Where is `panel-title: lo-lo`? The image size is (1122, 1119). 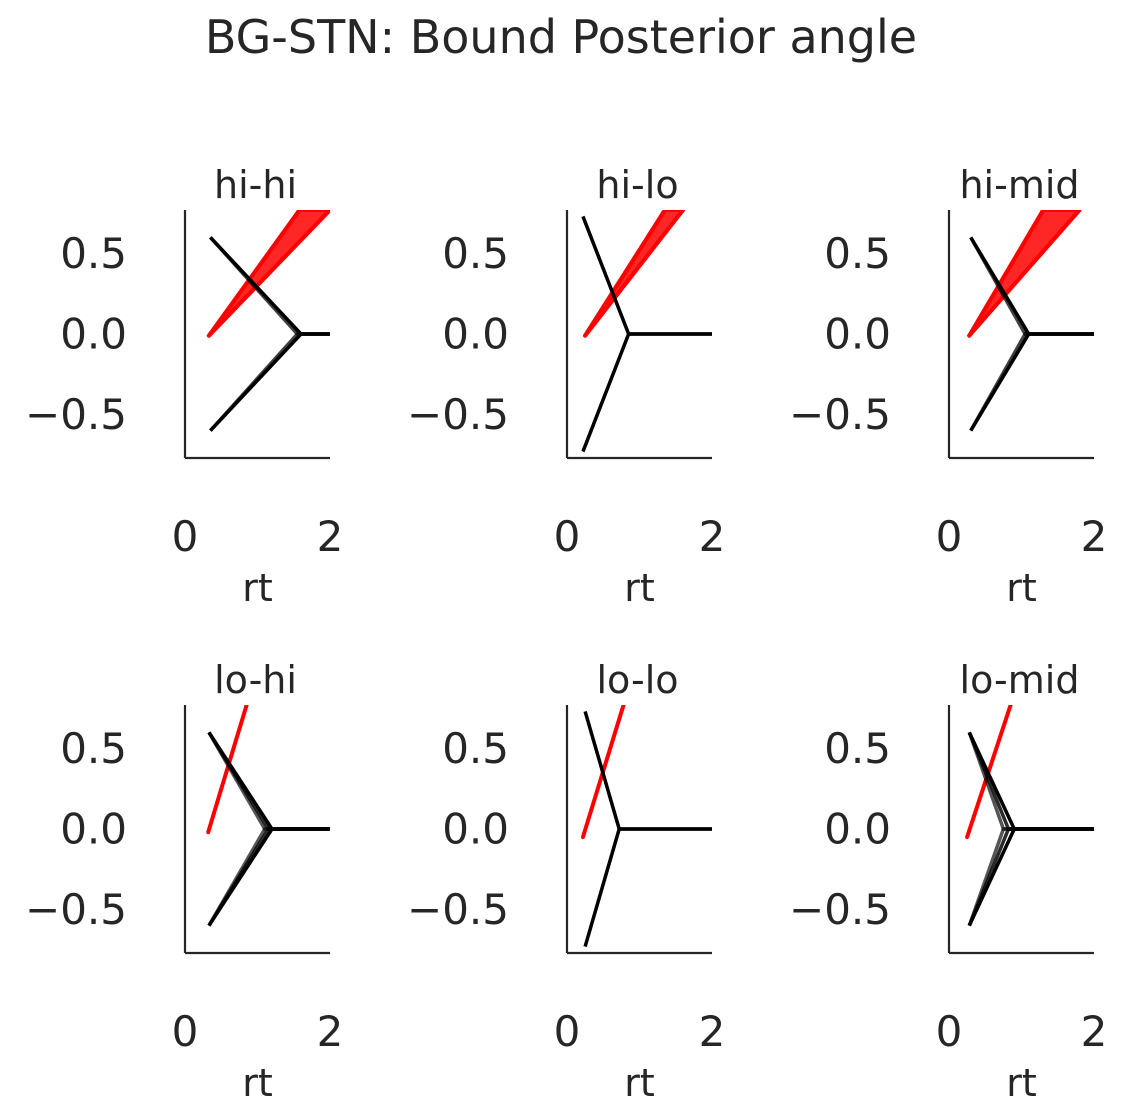
panel-title: lo-lo is located at coordinates (637, 680).